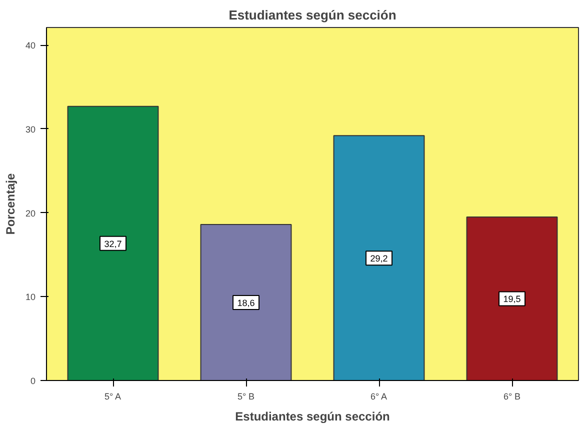 The width and height of the screenshot is (583, 426). I want to click on y-tick-label: 40, so click(30, 45).